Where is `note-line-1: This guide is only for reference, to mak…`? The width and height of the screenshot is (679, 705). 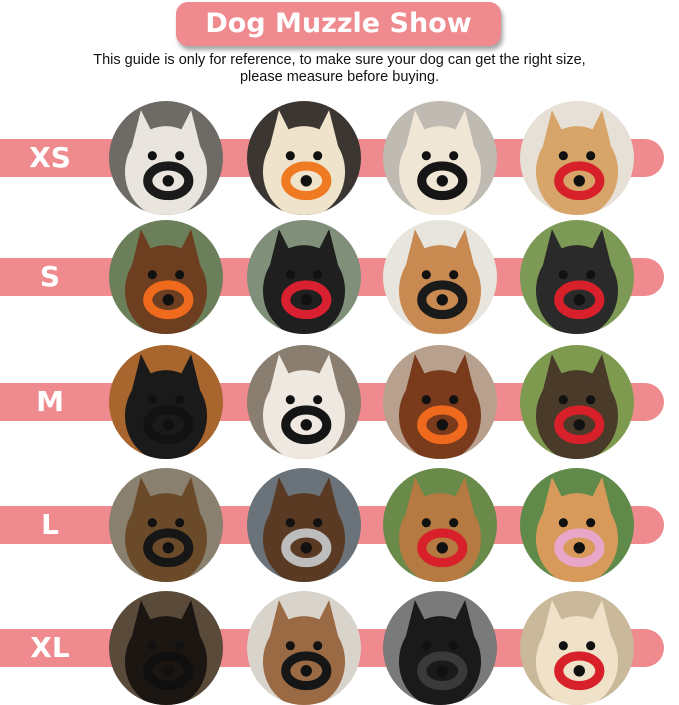 note-line-1: This guide is only for reference, to mak… is located at coordinates (339, 60).